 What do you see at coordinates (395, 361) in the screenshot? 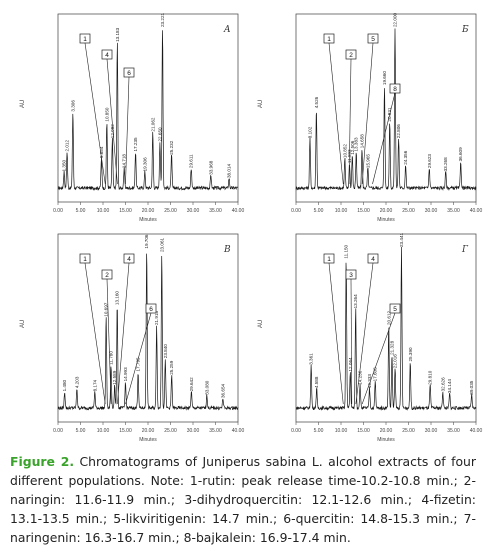
I see `peak-label: 22.016` at bounding box center [395, 361].